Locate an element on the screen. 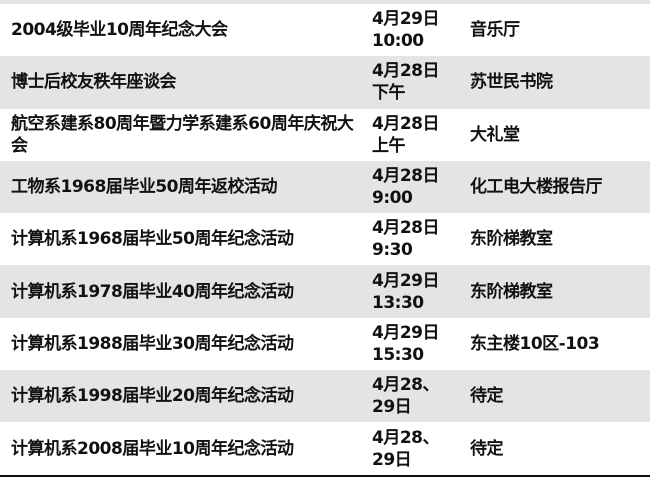 This screenshot has height=487, width=650. event-venue: 大礼堂 is located at coordinates (495, 134).